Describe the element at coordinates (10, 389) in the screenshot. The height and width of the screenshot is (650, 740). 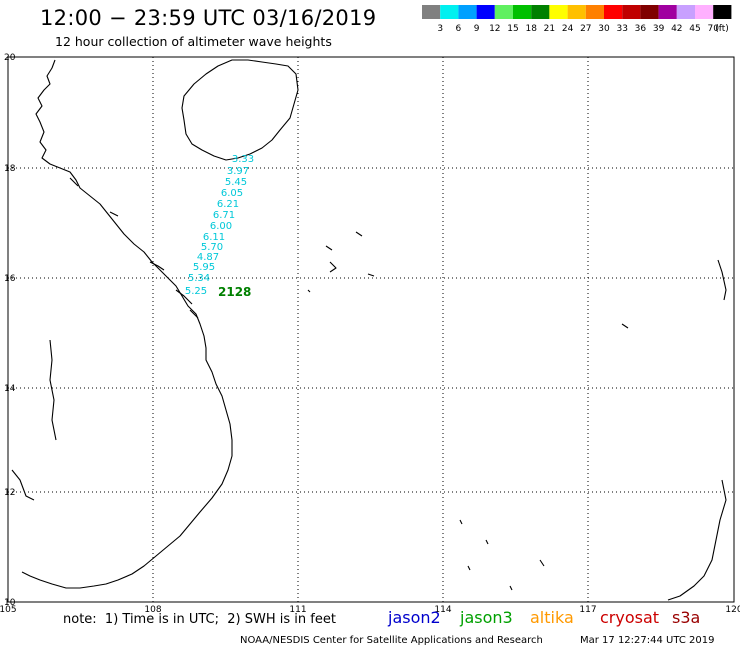
I see `lat-tick-label: 14` at that location.